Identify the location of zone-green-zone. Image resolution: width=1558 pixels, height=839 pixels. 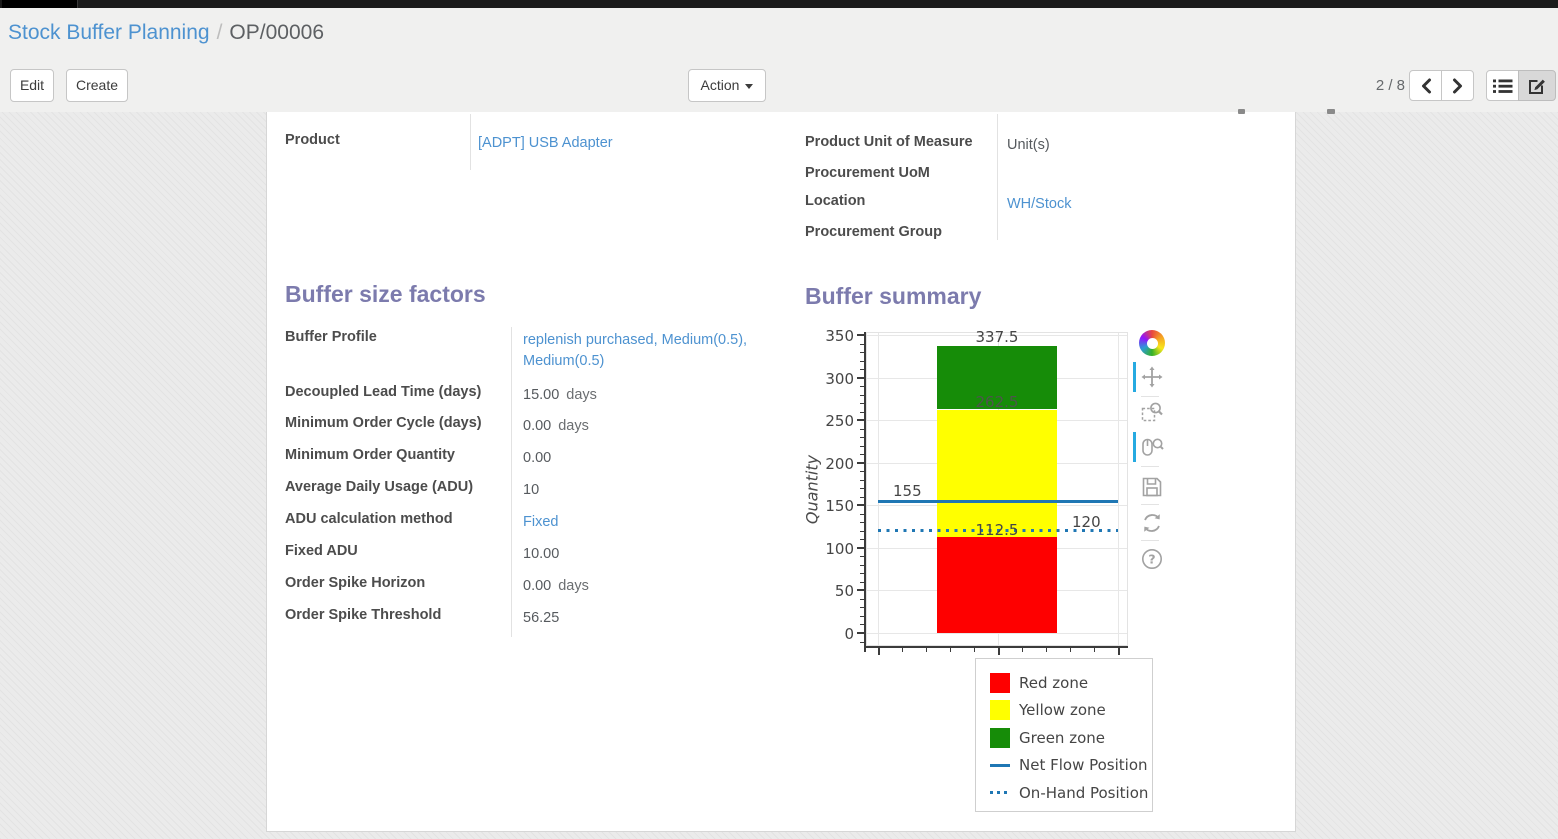
(997, 377).